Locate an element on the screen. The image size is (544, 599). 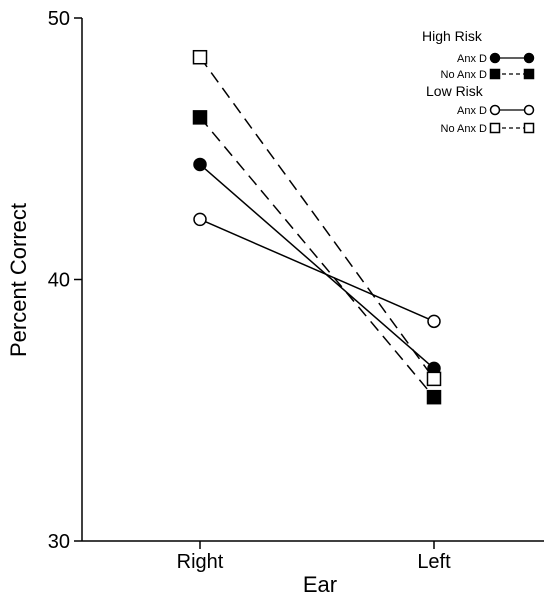
data-point-low-risk-no-anx-d-left is located at coordinates (434, 379).